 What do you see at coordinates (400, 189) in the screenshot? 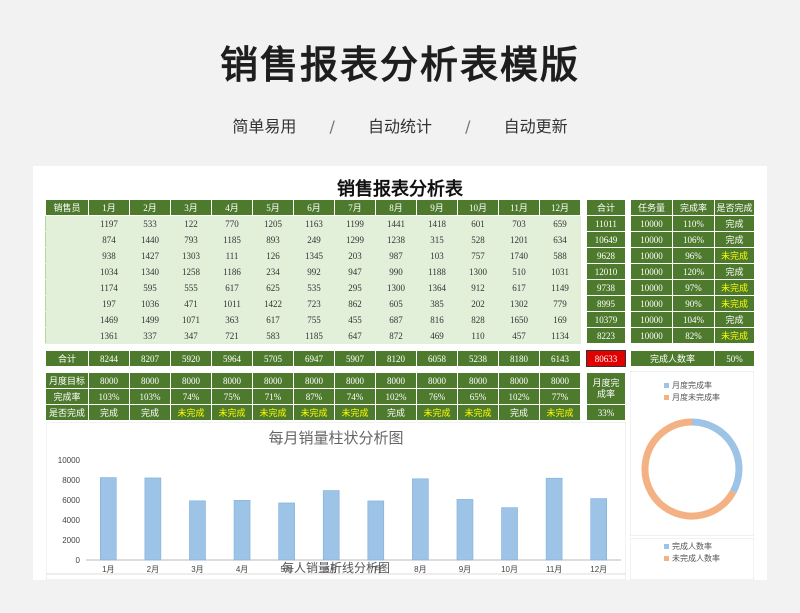
I see `sheet-title: 销售报表分析表` at bounding box center [400, 189].